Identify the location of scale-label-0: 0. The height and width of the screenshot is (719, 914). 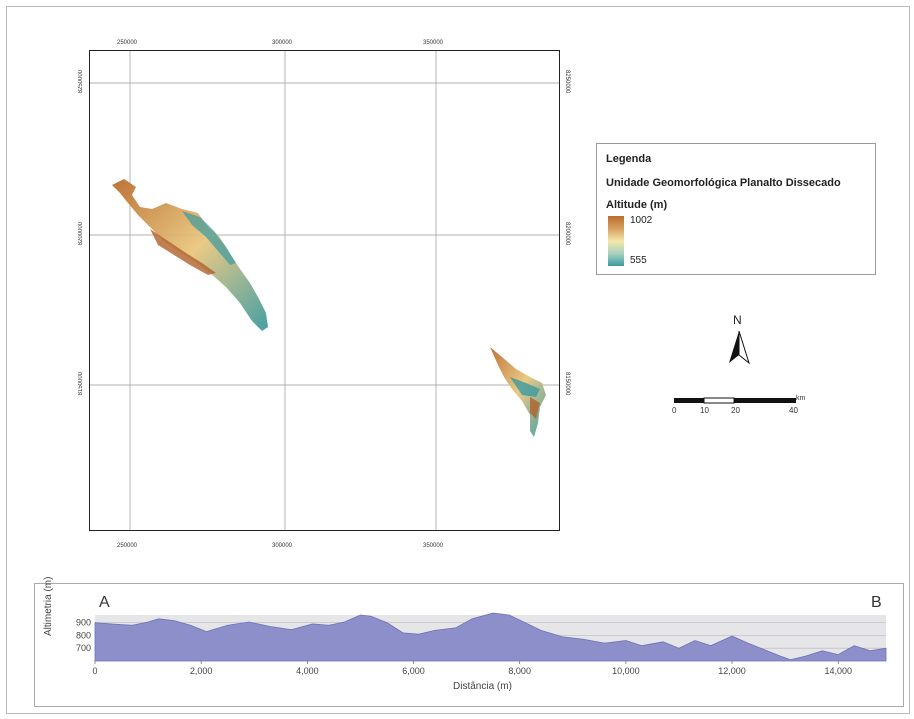
(674, 410).